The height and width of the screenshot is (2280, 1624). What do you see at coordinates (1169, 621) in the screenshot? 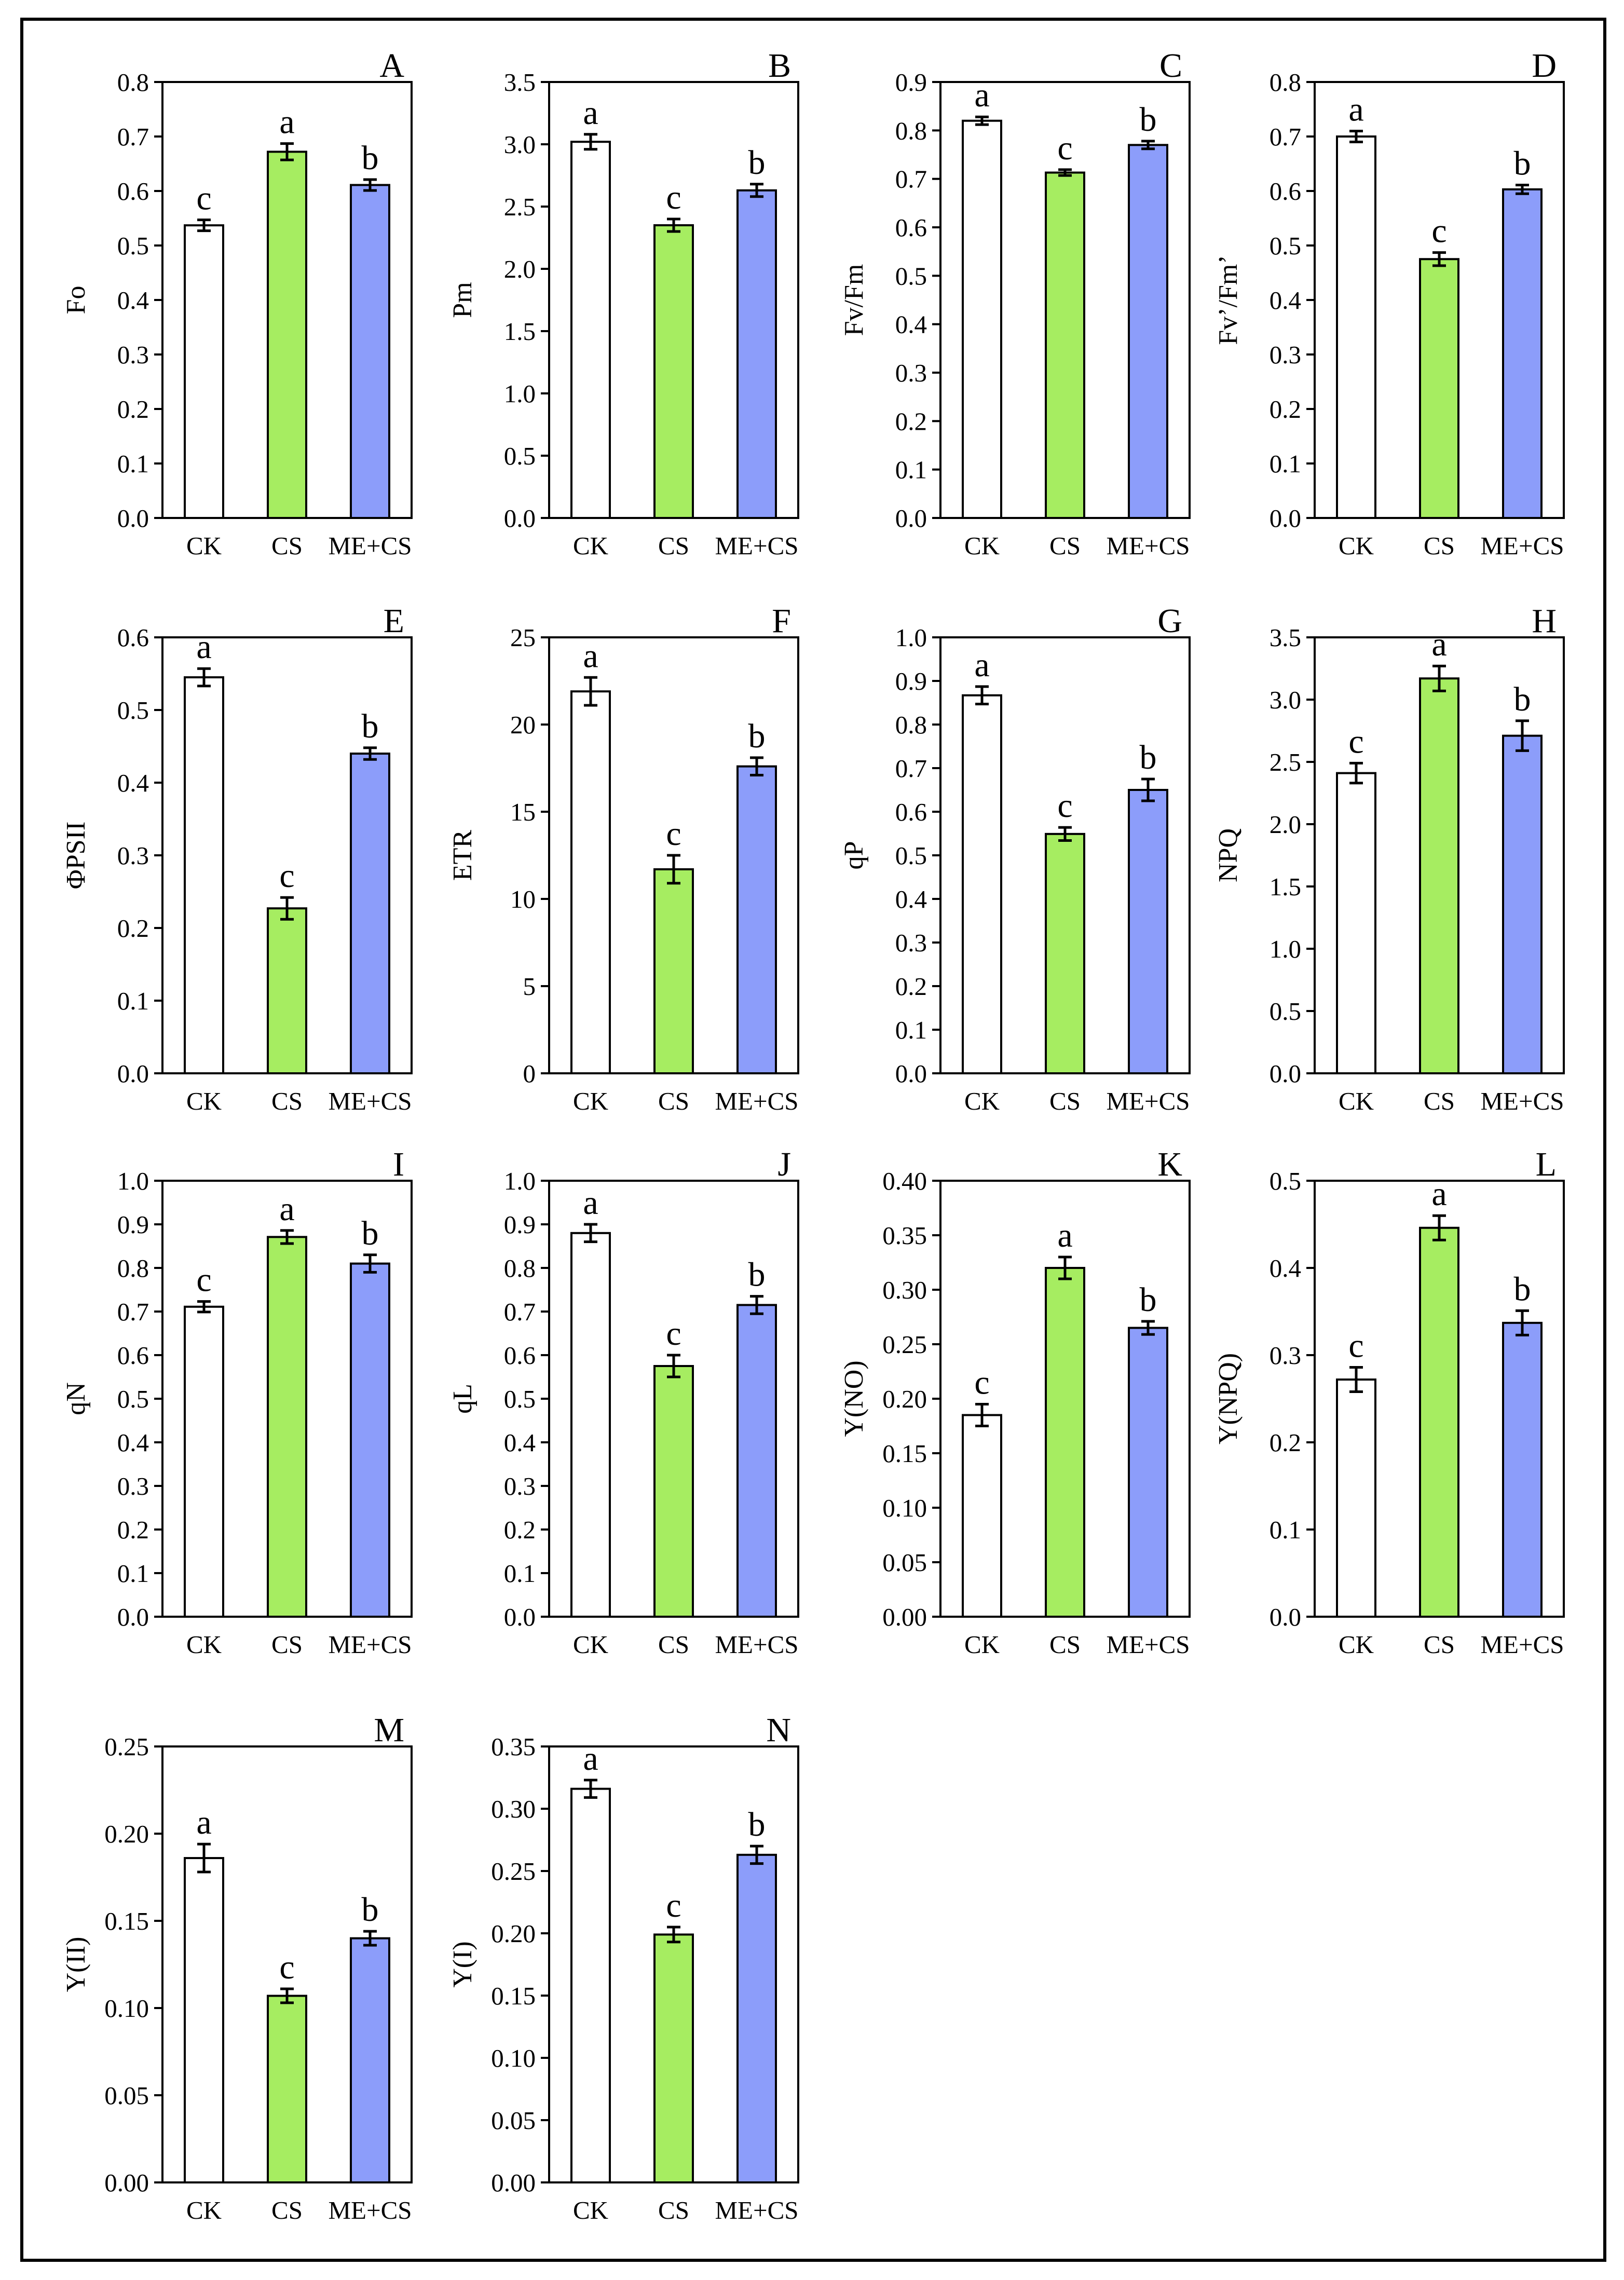
I see `panel-label: G` at bounding box center [1169, 621].